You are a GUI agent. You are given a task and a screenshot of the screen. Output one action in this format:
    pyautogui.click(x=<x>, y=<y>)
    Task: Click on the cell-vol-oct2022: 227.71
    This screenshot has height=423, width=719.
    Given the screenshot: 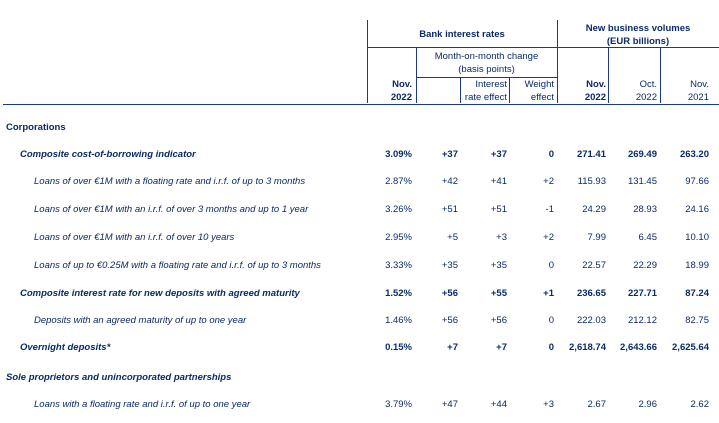 What is the action you would take?
    pyautogui.click(x=642, y=293)
    